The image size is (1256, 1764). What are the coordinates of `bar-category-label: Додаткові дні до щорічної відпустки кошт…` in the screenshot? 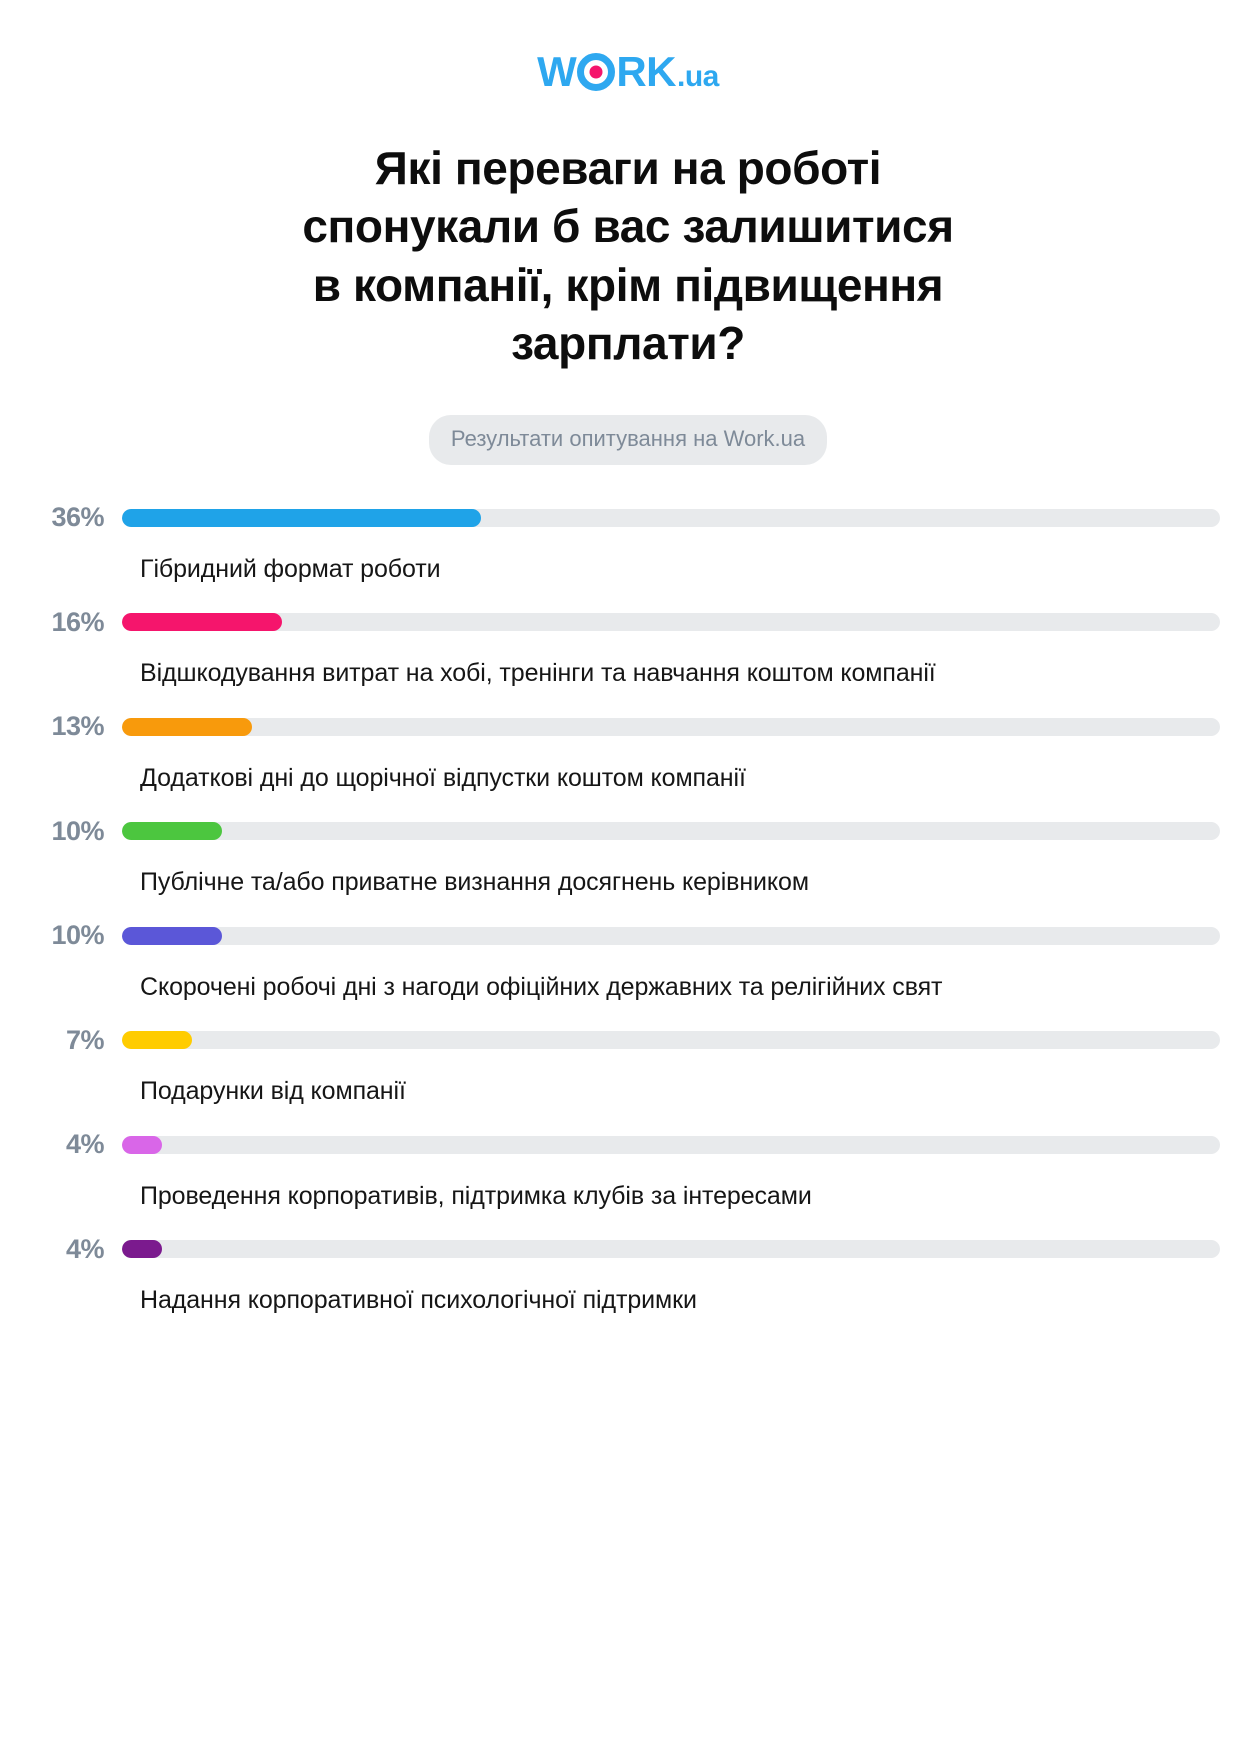 It's located at (443, 777).